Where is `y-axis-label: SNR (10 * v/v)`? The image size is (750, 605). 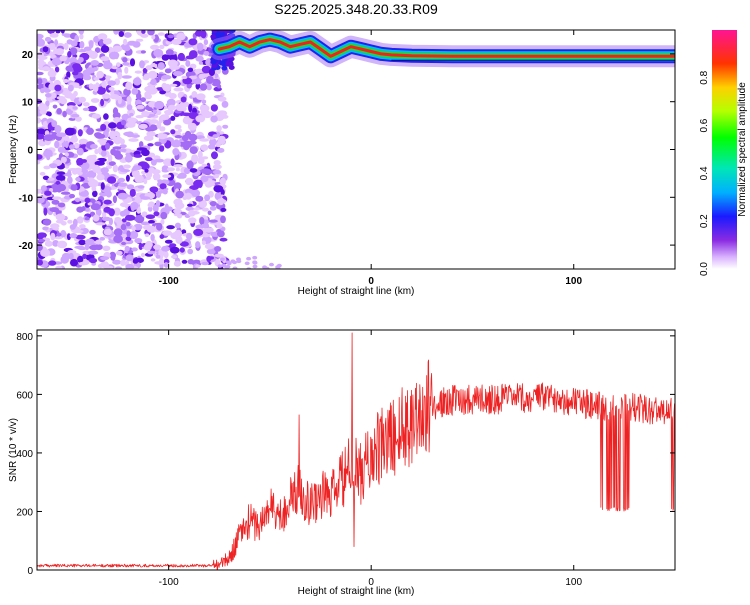 y-axis-label: SNR (10 * v/v) is located at coordinates (13, 450).